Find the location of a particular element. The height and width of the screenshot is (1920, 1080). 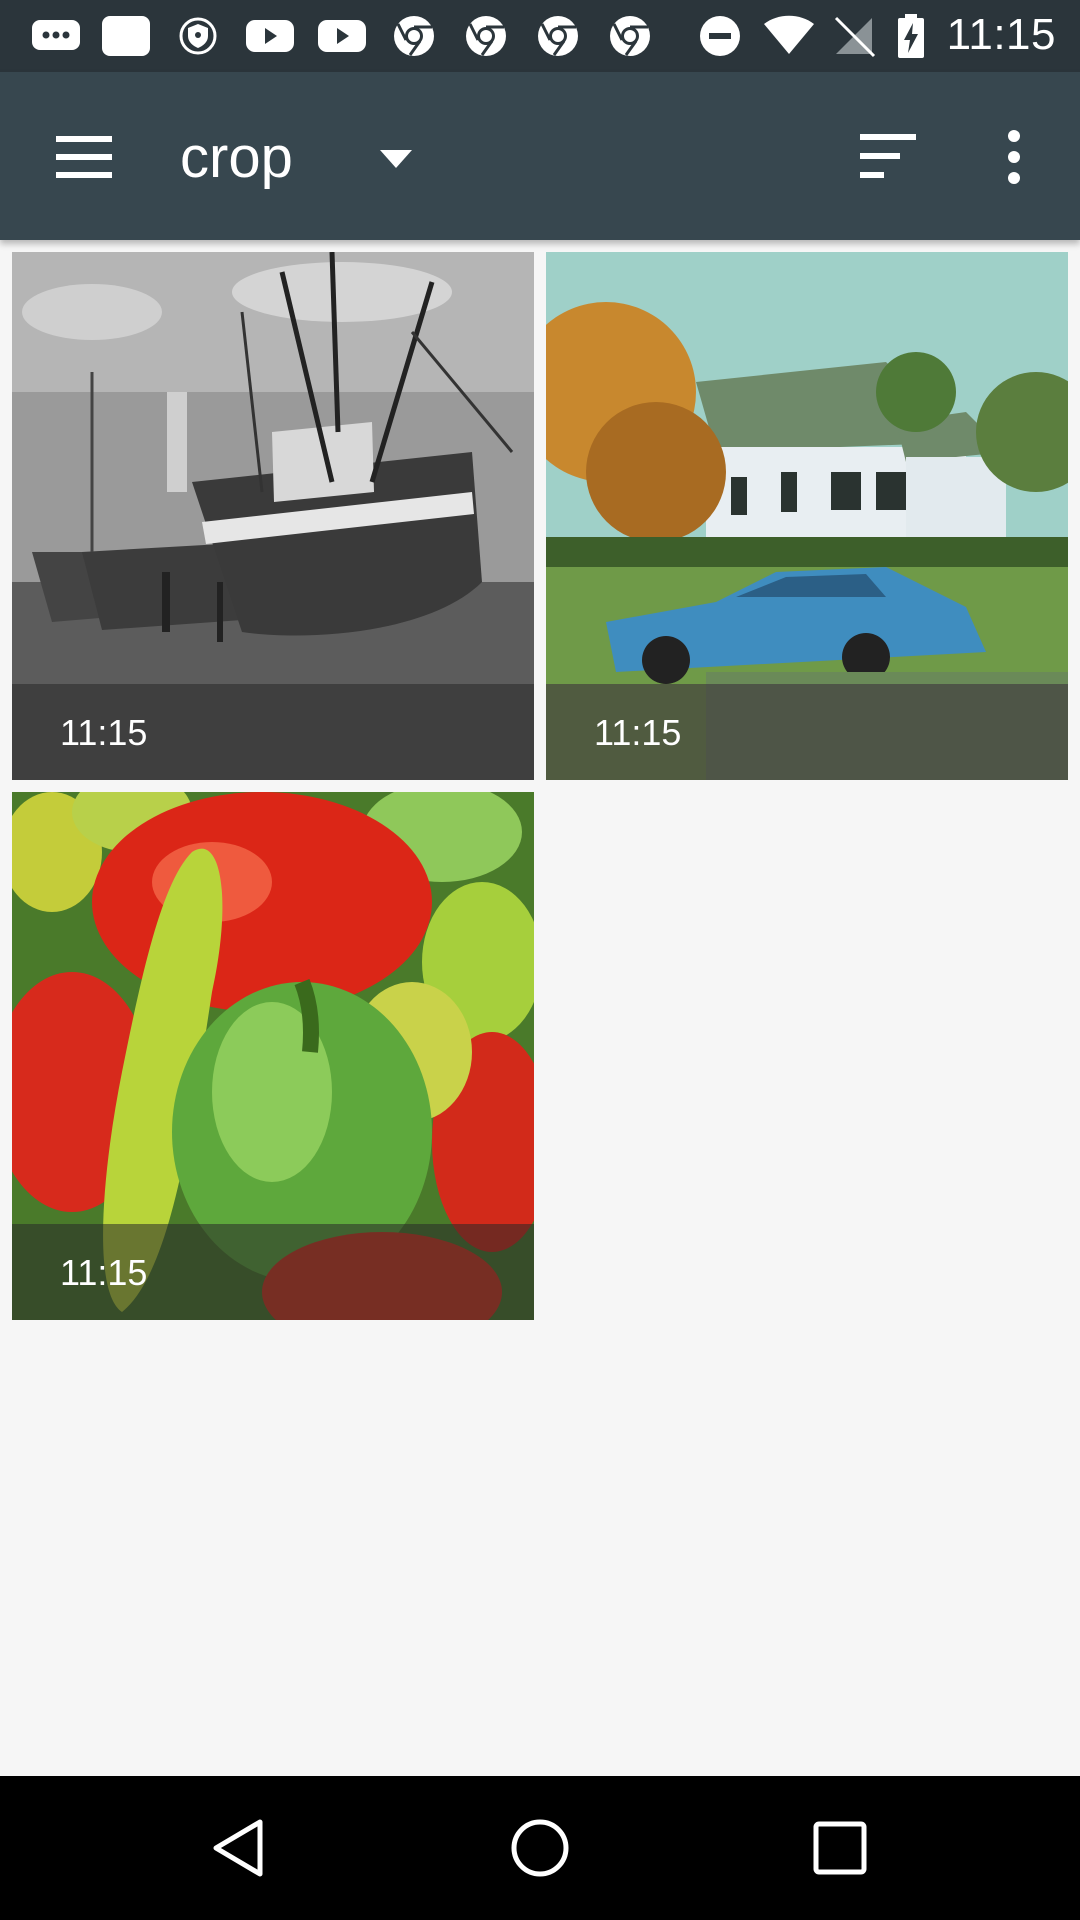

photo-tile-boats: 11:15 is located at coordinates (273, 516).